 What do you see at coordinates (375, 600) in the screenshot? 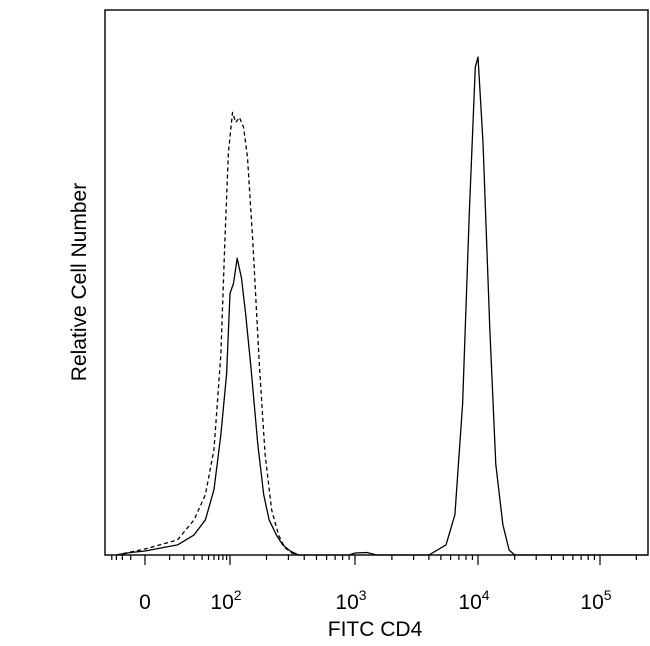
I see `x-axis-tick-labels: 0 10² 10³ 10⁴ 10⁵` at bounding box center [375, 600].